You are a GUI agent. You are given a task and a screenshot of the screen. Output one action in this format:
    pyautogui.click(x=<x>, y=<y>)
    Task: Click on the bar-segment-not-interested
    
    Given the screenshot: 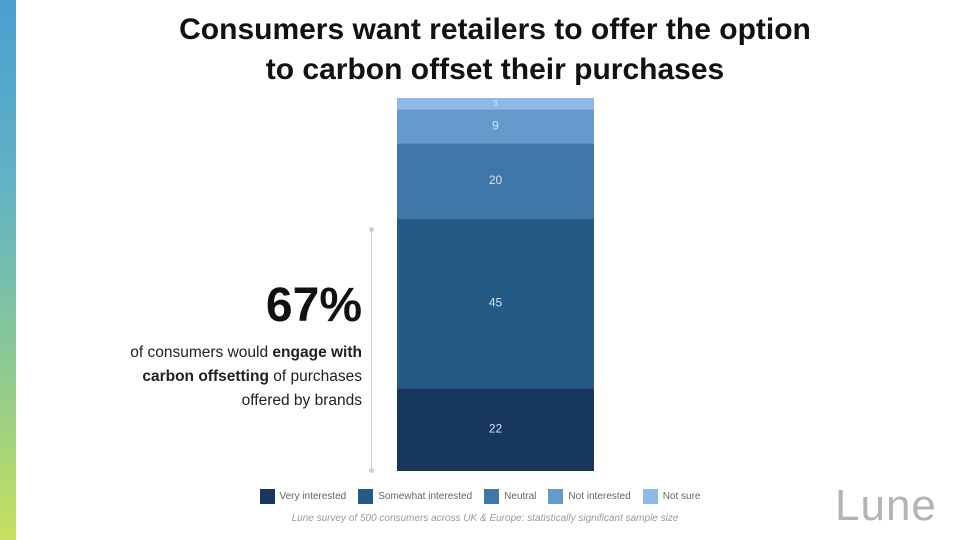 What is the action you would take?
    pyautogui.click(x=495, y=126)
    